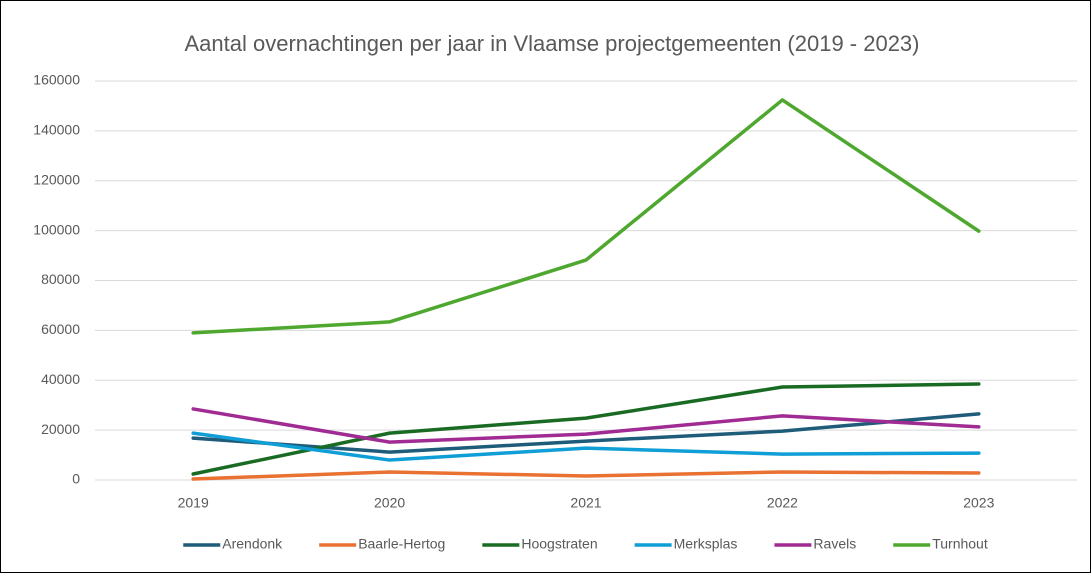 This screenshot has height=573, width=1091. Describe the element at coordinates (782, 503) in the screenshot. I see `x-tick-label: 2022` at that location.